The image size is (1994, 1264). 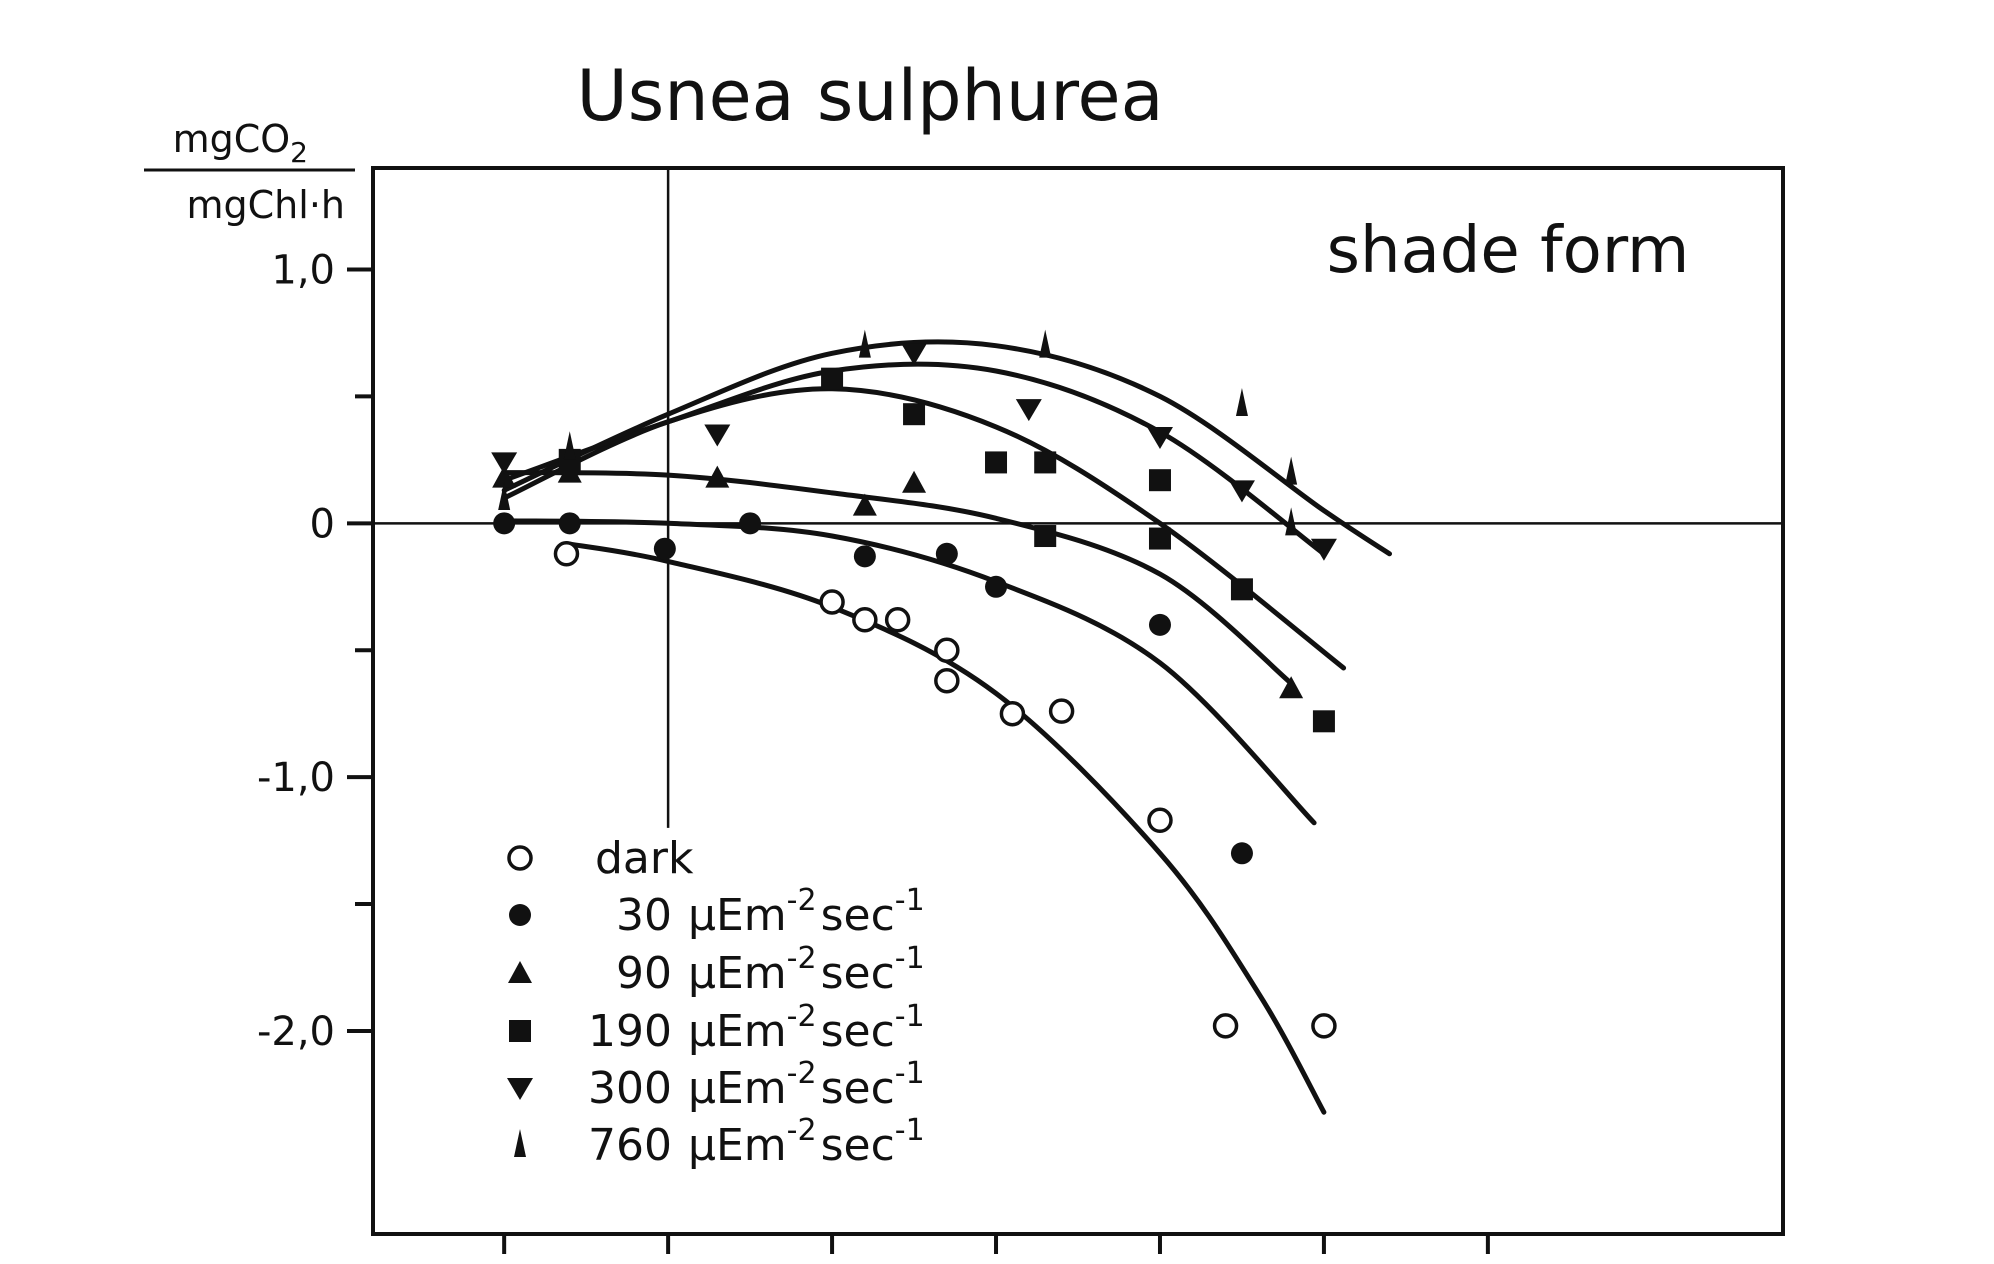 What do you see at coordinates (296, 1032) in the screenshot?
I see `y-tick-label: -2,0` at bounding box center [296, 1032].